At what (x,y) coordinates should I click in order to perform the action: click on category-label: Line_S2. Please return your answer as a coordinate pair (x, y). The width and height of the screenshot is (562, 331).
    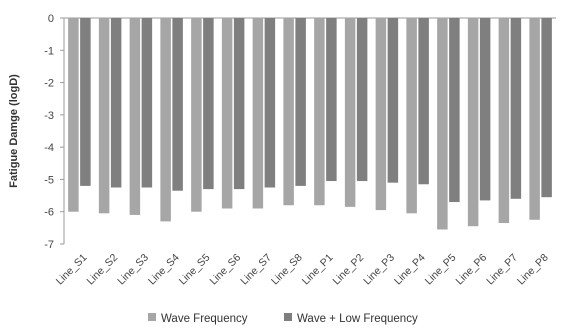
    Looking at the image, I should click on (103, 270).